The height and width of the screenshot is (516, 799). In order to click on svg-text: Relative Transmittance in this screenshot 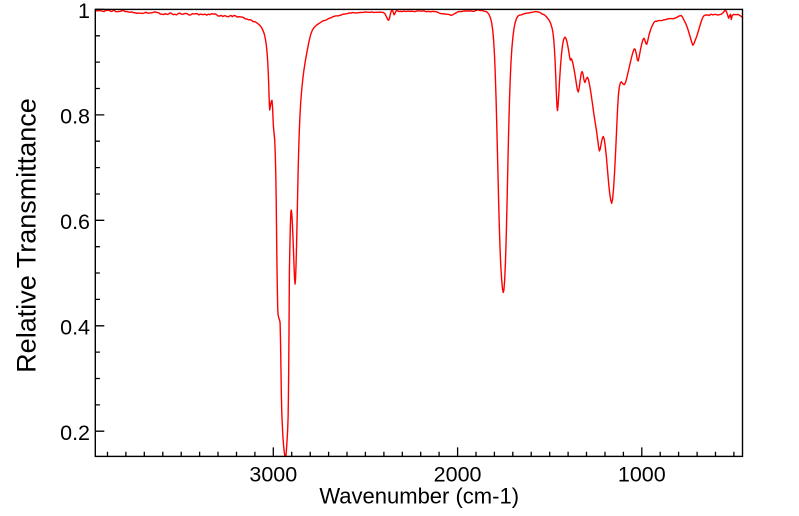, I will do `click(27, 235)`.